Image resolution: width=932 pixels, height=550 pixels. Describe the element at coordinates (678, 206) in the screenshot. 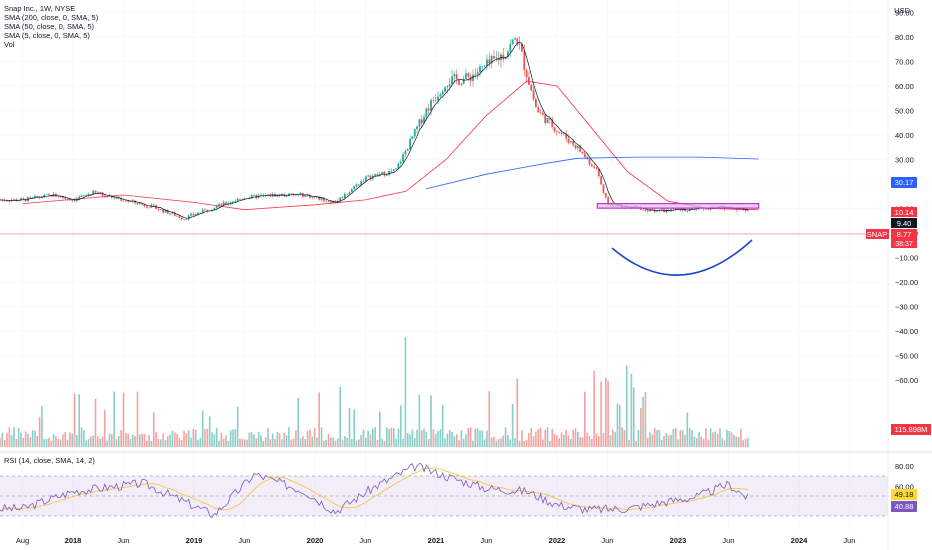

I see `resistance-zone-box` at that location.